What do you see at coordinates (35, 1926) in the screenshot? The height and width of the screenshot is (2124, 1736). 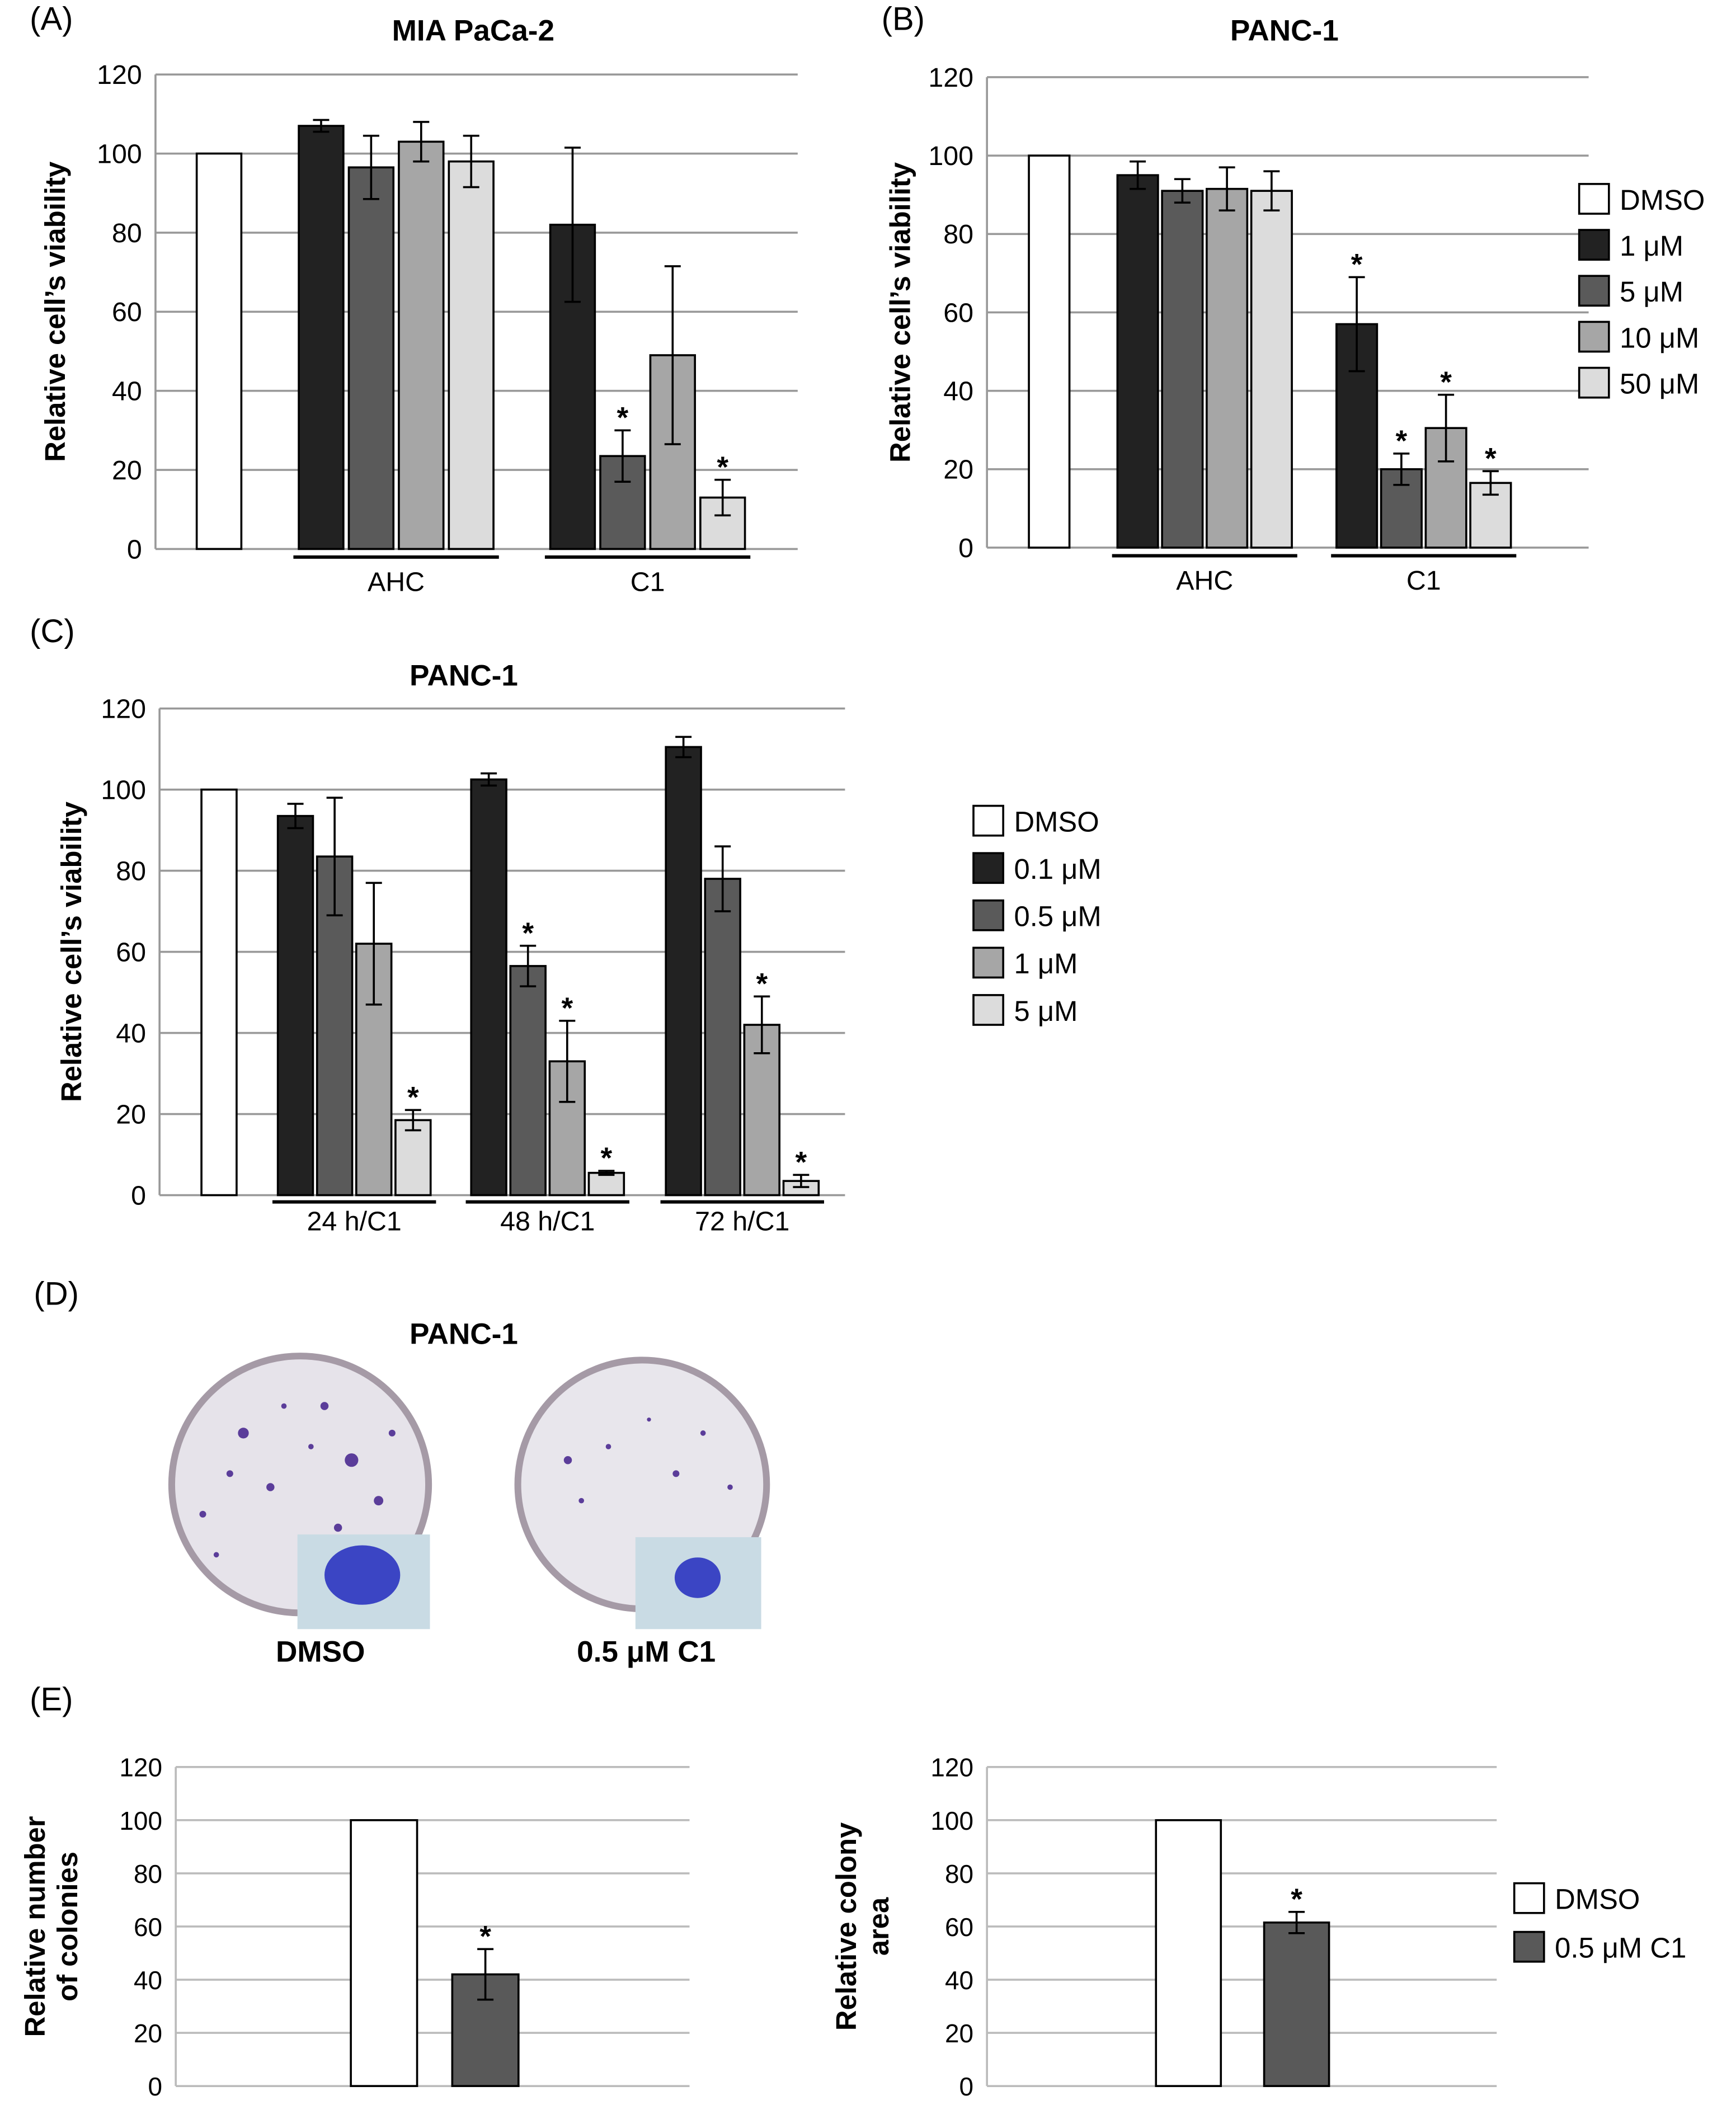 I see `y-axis-label: Relative number` at bounding box center [35, 1926].